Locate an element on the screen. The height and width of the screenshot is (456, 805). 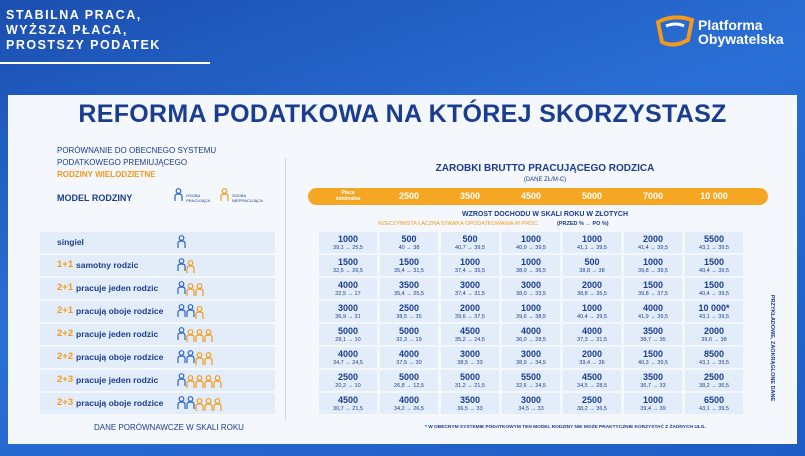
cell-value: 2000 is located at coordinates (592, 285).